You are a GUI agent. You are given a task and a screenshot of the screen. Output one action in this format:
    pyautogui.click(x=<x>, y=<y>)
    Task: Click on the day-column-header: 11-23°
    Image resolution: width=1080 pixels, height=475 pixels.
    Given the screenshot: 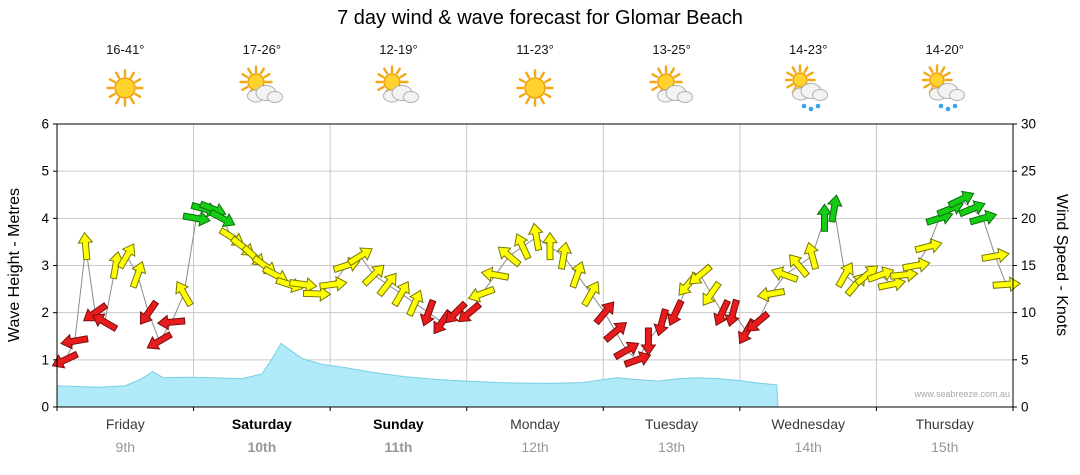 What is the action you would take?
    pyautogui.click(x=535, y=78)
    